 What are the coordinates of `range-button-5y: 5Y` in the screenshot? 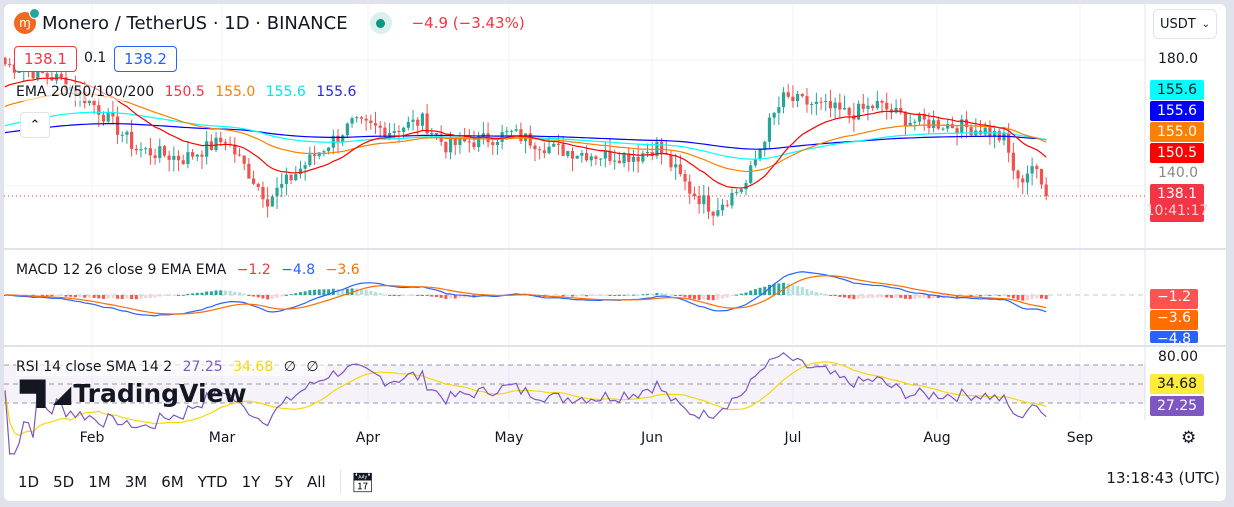 It's located at (284, 482).